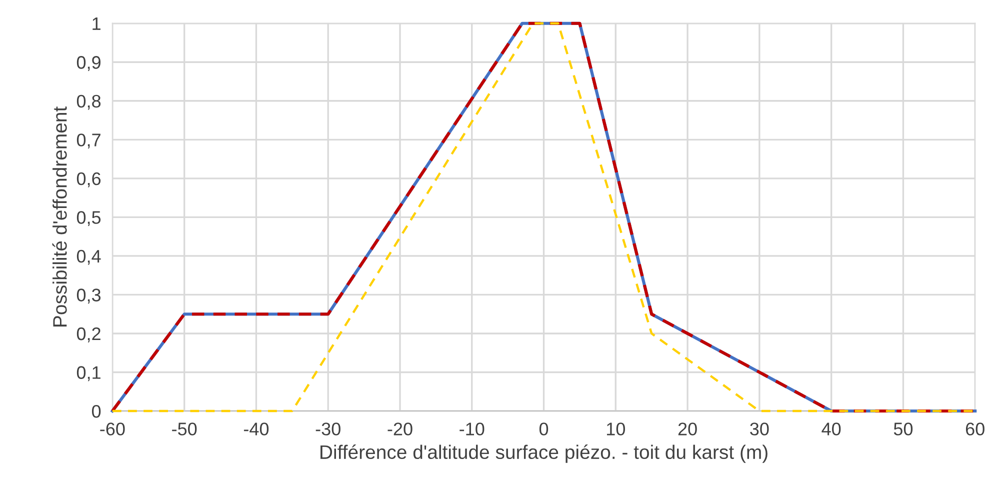 This screenshot has height=497, width=995. I want to click on y-tick-label: 0,7, so click(88, 141).